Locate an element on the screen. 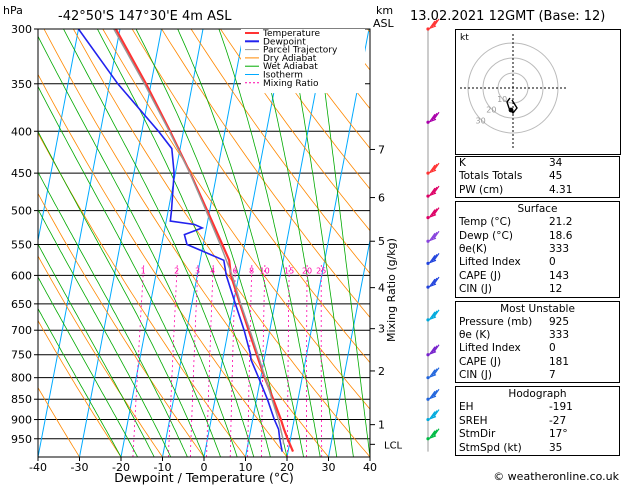 The width and height of the screenshot is (629, 486). km-tick-label: 4 is located at coordinates (381, 288).